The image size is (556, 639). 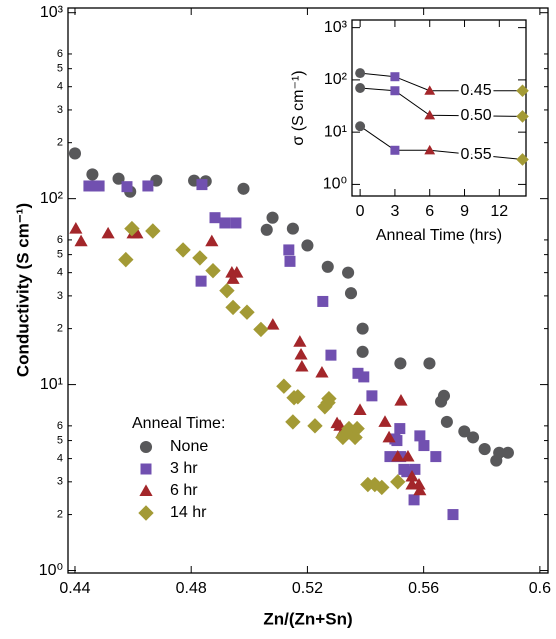 What do you see at coordinates (441, 82) in the screenshot?
I see `series-line` at bounding box center [441, 82].